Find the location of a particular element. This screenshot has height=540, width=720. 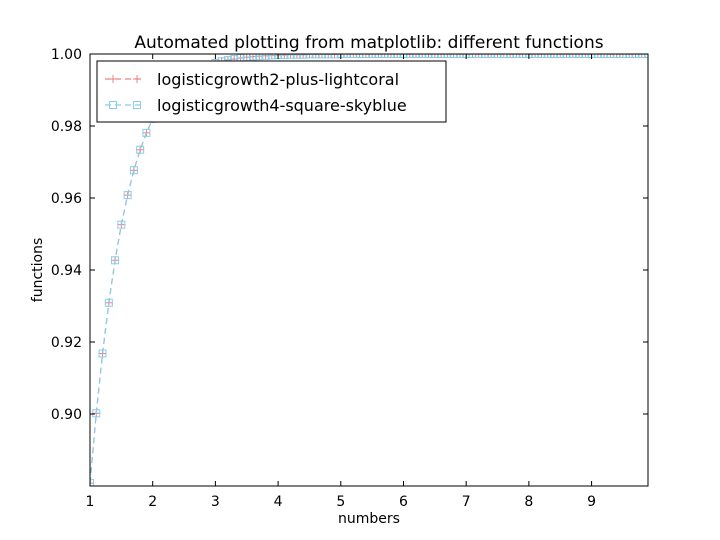

x-tick-label: 9 is located at coordinates (591, 502).